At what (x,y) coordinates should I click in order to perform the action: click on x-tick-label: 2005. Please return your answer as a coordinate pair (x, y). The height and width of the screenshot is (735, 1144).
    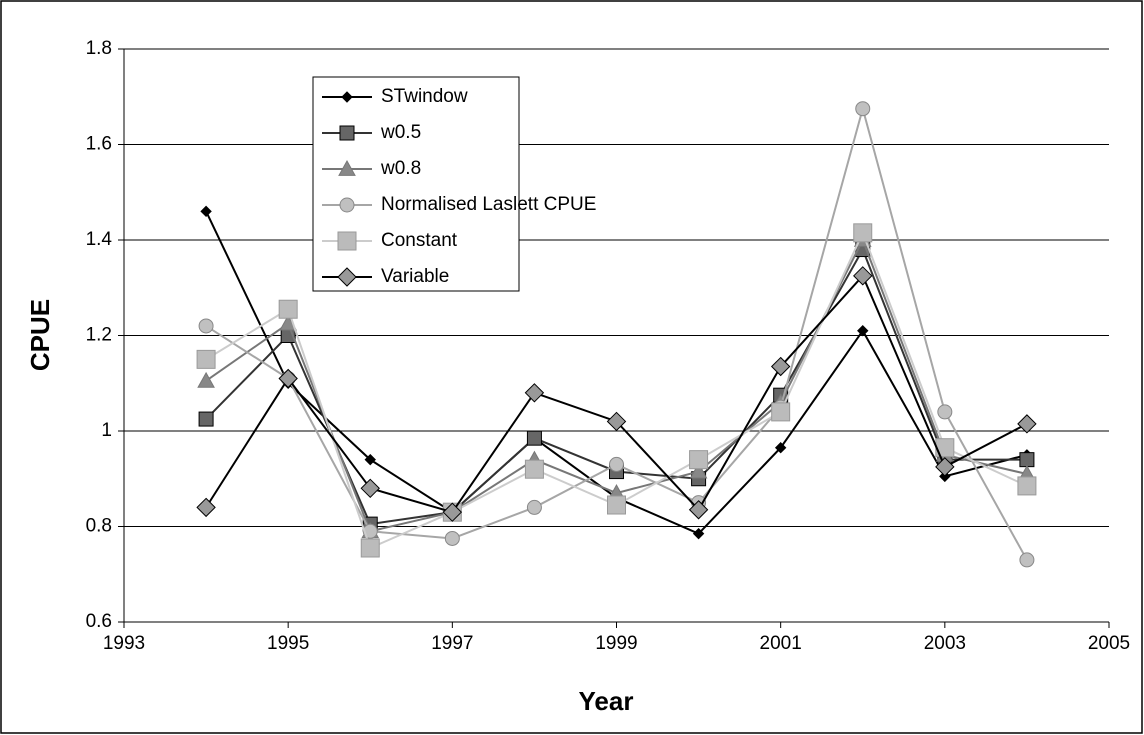
    Looking at the image, I should click on (1109, 643).